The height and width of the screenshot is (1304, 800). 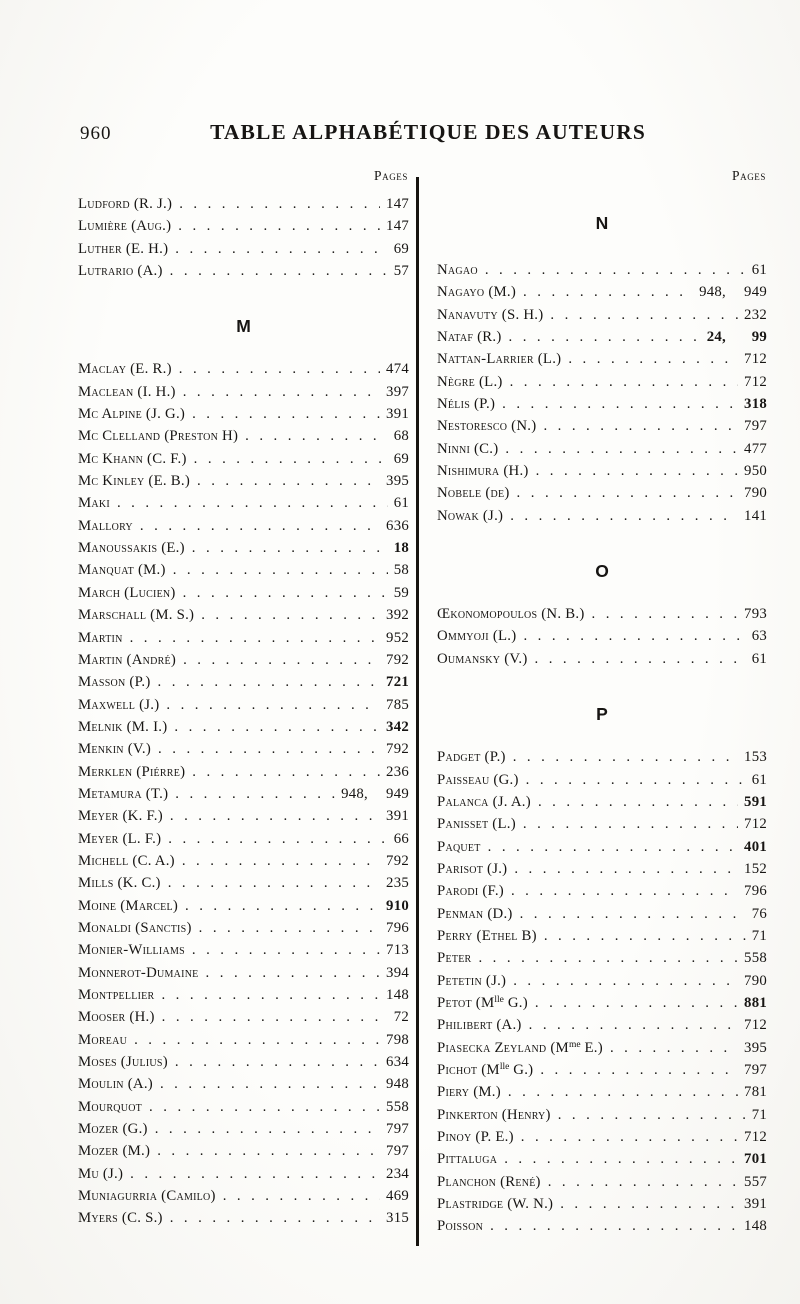 I want to click on author-name: Menkin (V.), so click(x=115, y=749).